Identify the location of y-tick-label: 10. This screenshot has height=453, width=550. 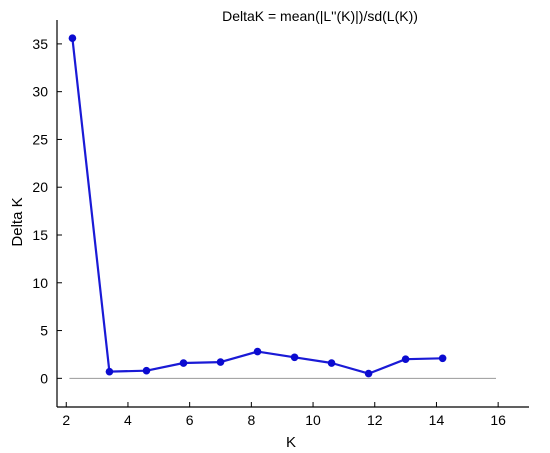
(40, 283).